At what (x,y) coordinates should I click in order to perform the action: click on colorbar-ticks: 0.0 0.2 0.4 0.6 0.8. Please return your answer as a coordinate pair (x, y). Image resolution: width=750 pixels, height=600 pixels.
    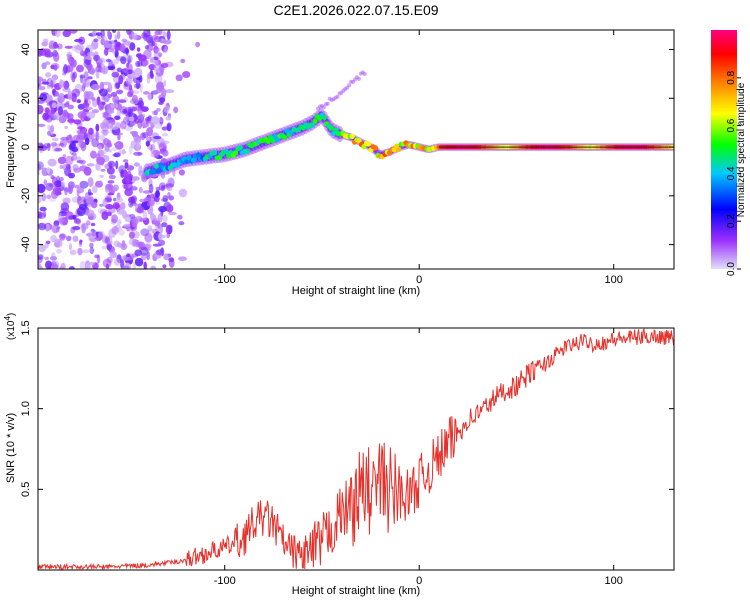
    Looking at the image, I should click on (733, 173).